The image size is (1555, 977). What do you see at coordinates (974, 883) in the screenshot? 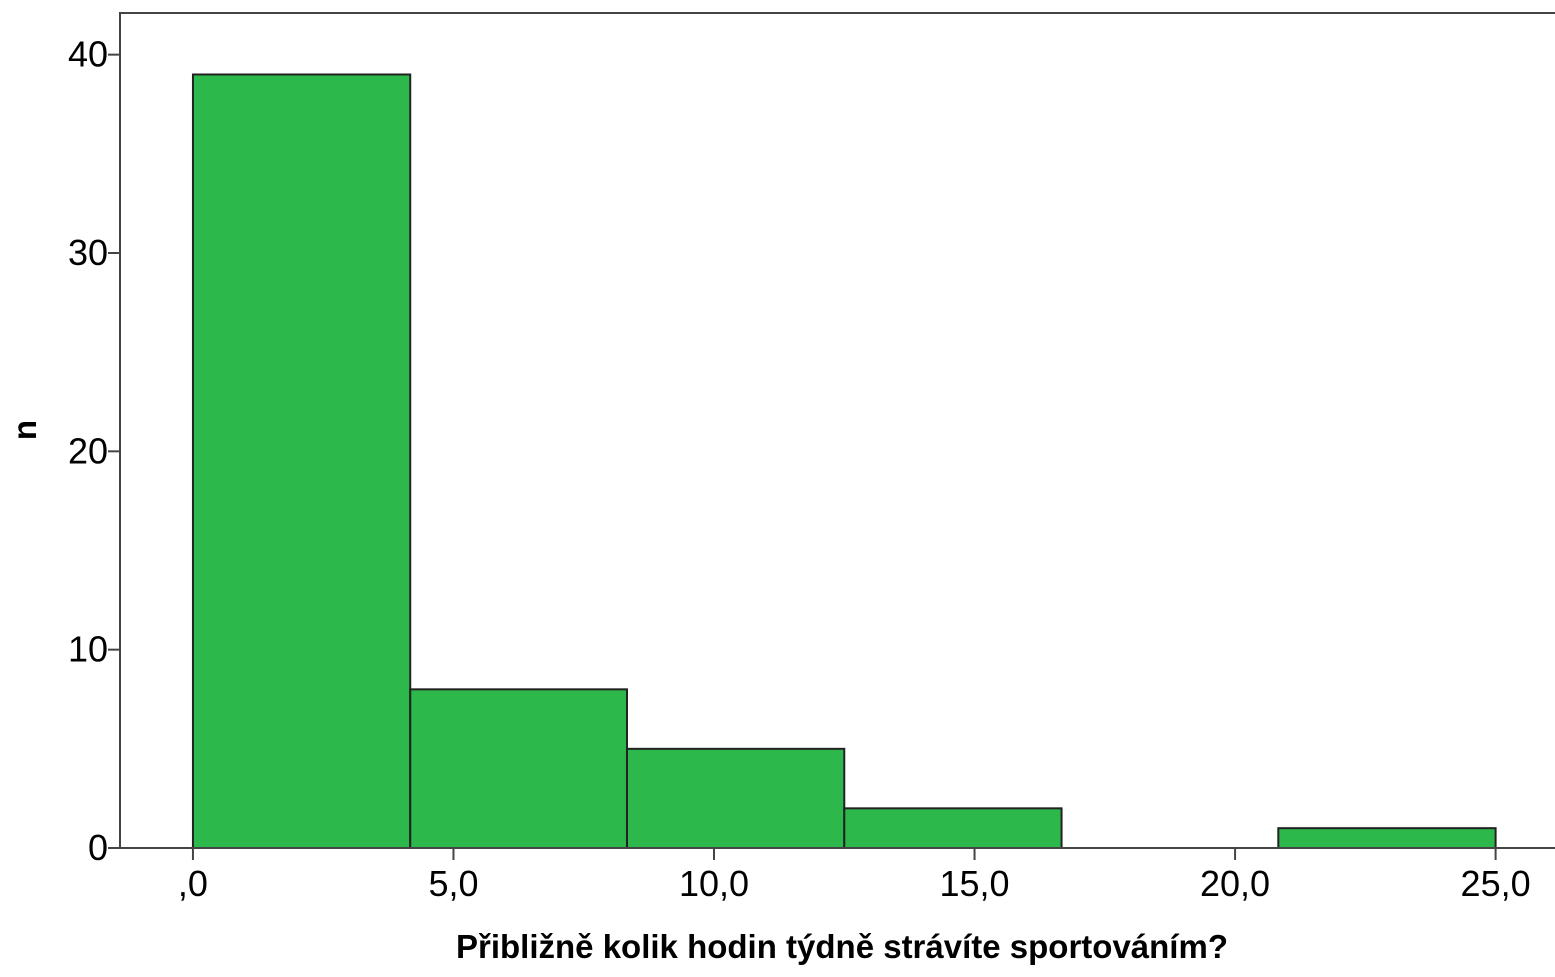
I see `x-tick-label: 15,0` at bounding box center [974, 883].